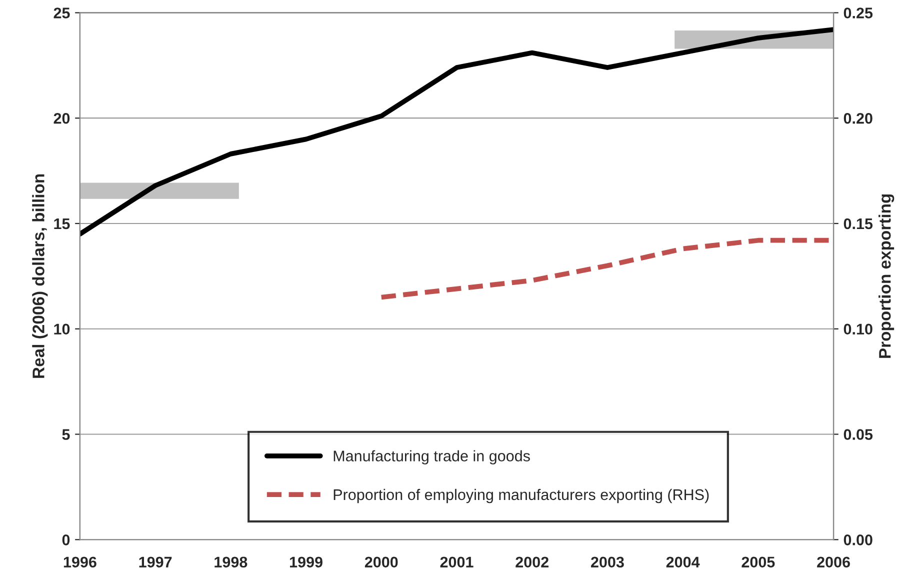 This screenshot has width=919, height=579. What do you see at coordinates (432, 457) in the screenshot?
I see `legend-label: Manufacturing trade in goods` at bounding box center [432, 457].